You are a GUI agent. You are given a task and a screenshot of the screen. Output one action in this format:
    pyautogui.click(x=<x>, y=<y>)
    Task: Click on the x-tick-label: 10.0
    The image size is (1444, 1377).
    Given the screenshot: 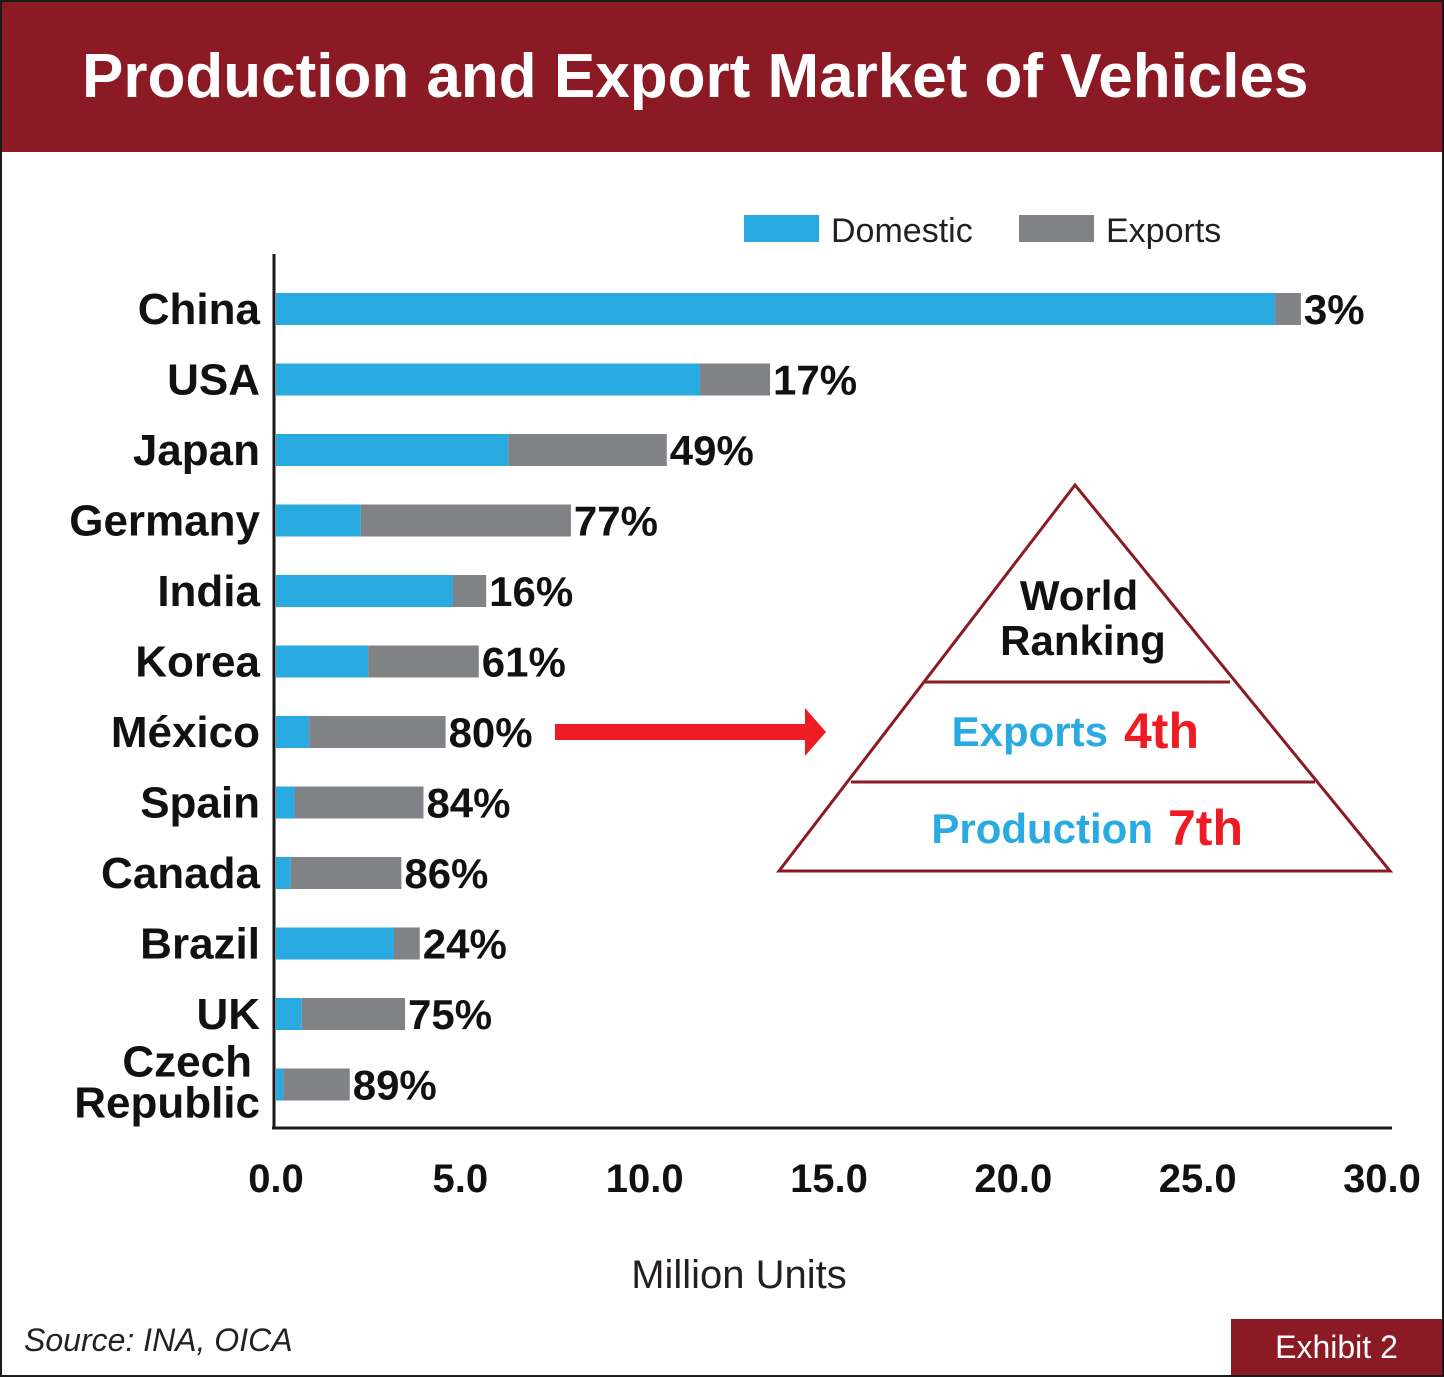 What is the action you would take?
    pyautogui.click(x=645, y=1179)
    